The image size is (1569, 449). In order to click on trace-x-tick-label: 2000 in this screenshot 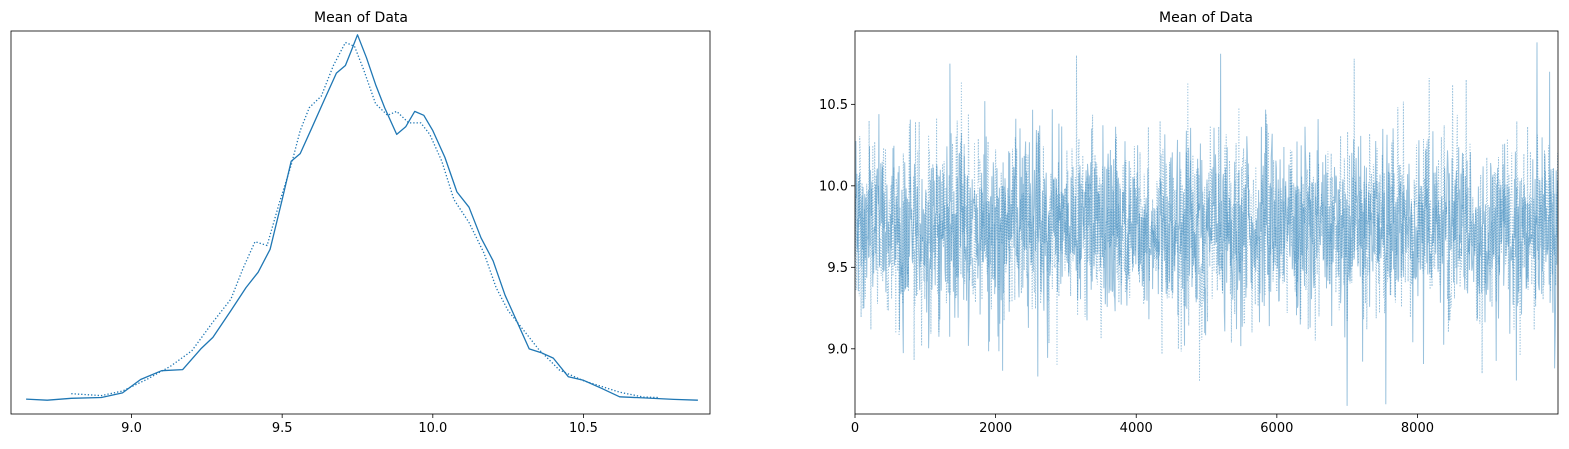, I will do `click(995, 428)`.